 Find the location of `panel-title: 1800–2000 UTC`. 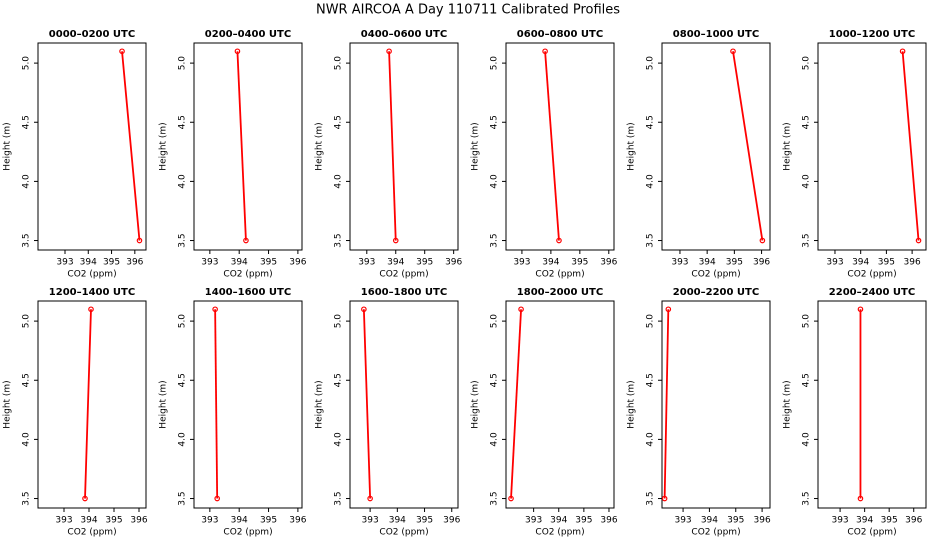

panel-title: 1800–2000 UTC is located at coordinates (560, 292).